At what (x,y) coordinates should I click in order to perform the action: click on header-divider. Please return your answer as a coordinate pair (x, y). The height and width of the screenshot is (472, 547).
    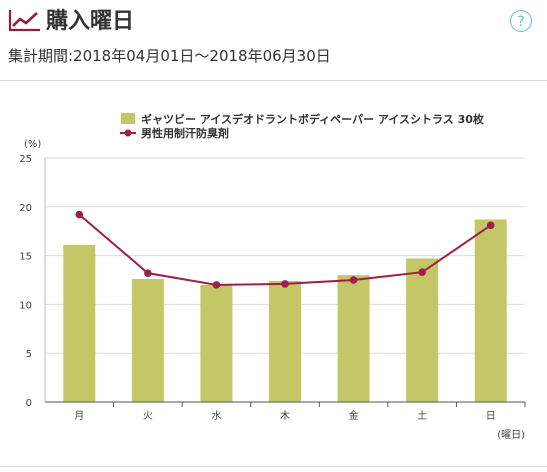
    Looking at the image, I should click on (273, 80).